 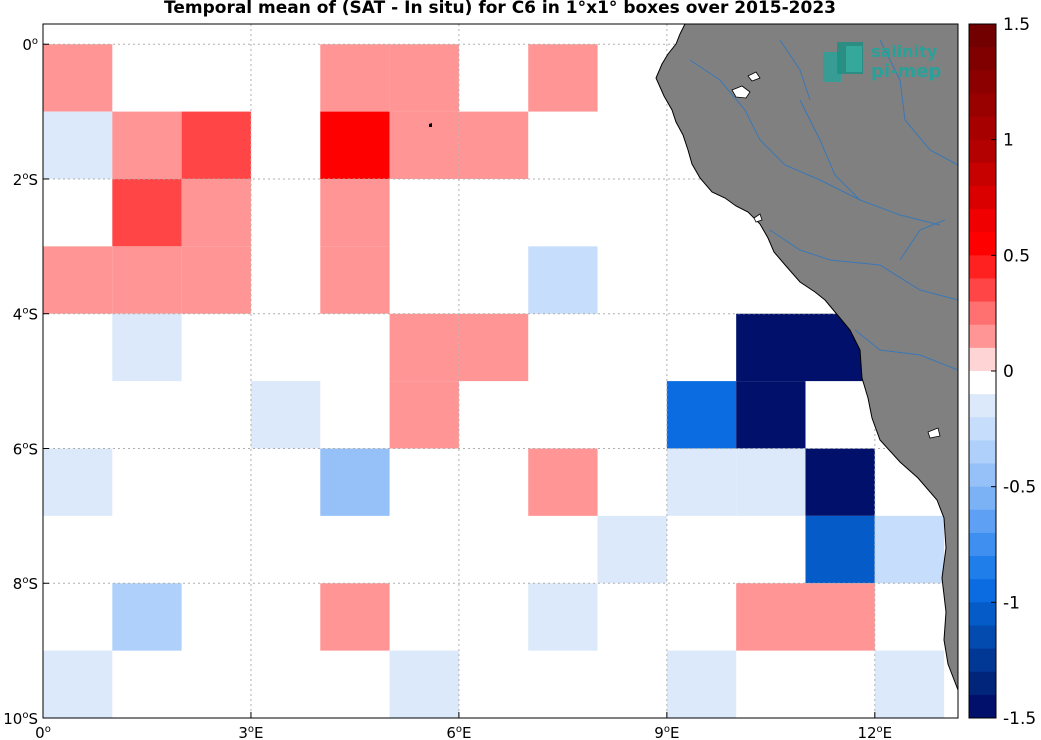 I want to click on colorbar-tick-label: 0.5, so click(x=1016, y=256).